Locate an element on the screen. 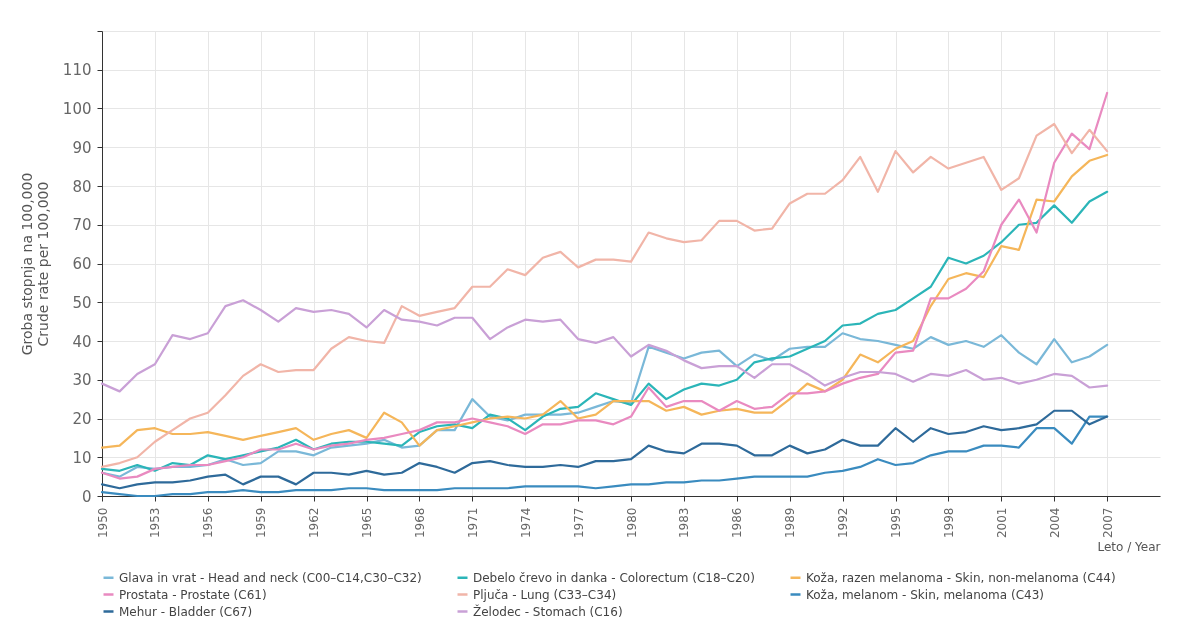  x-tick-label: 1998 is located at coordinates (948, 523).